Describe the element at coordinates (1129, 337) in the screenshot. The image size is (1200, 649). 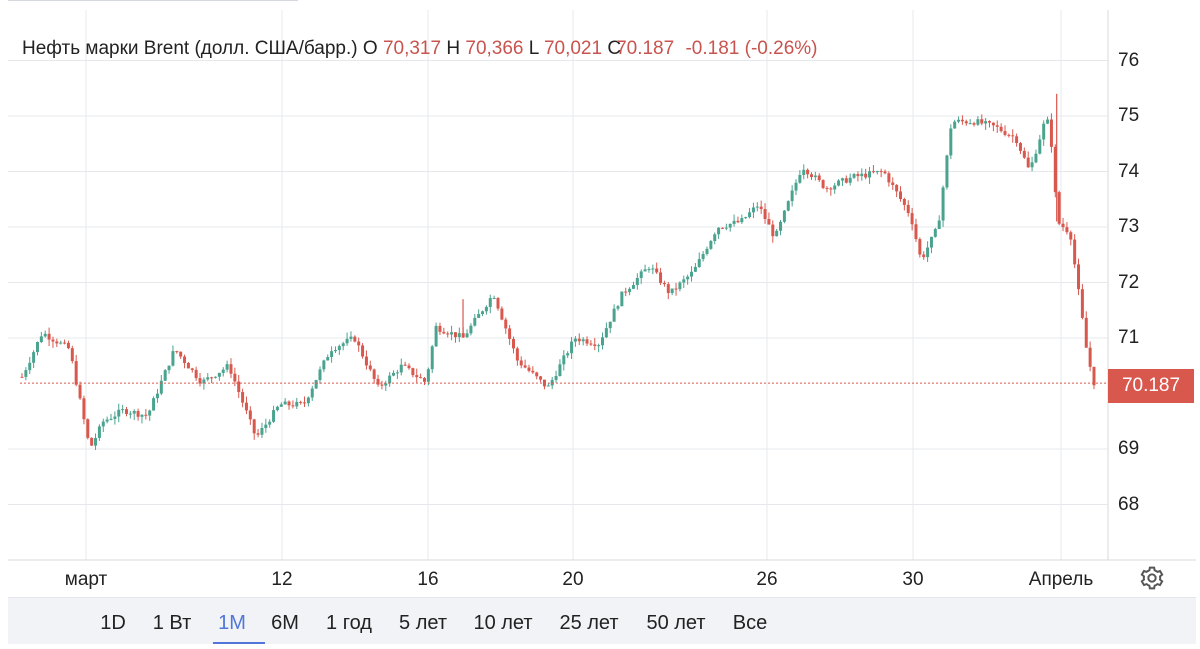
I see `y-tick-label: 71` at that location.